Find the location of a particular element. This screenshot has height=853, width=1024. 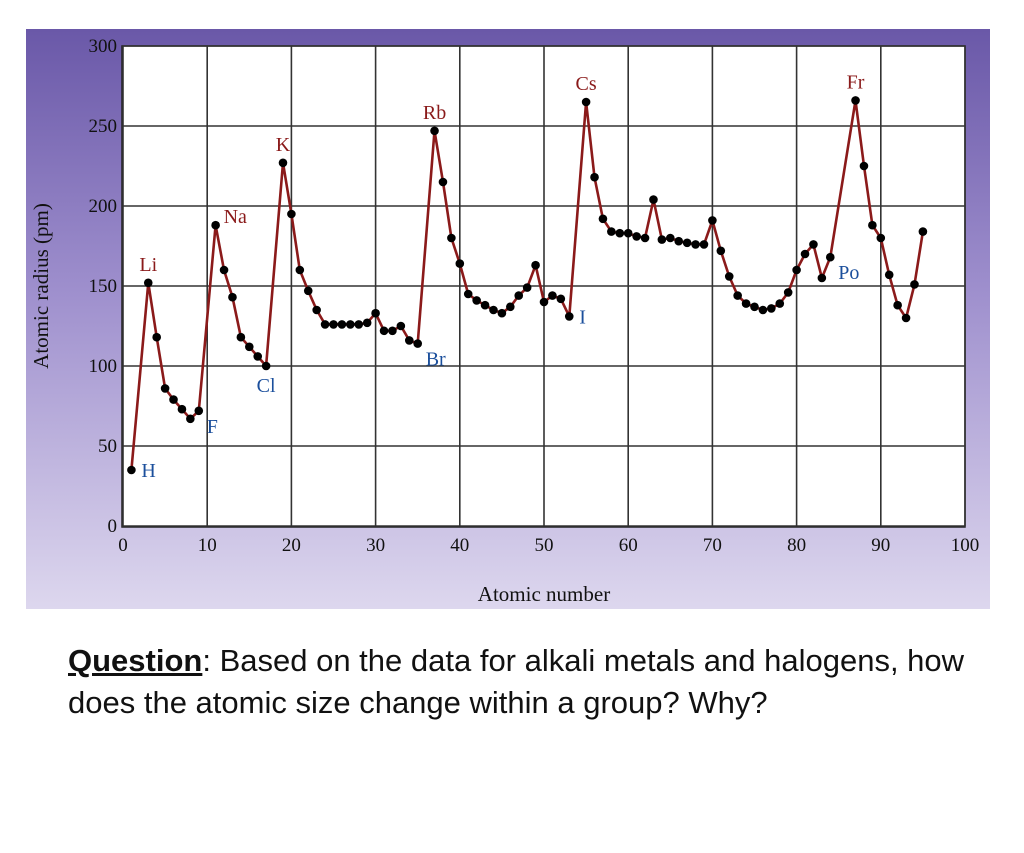

x-tick-label: 30 is located at coordinates (375, 545).